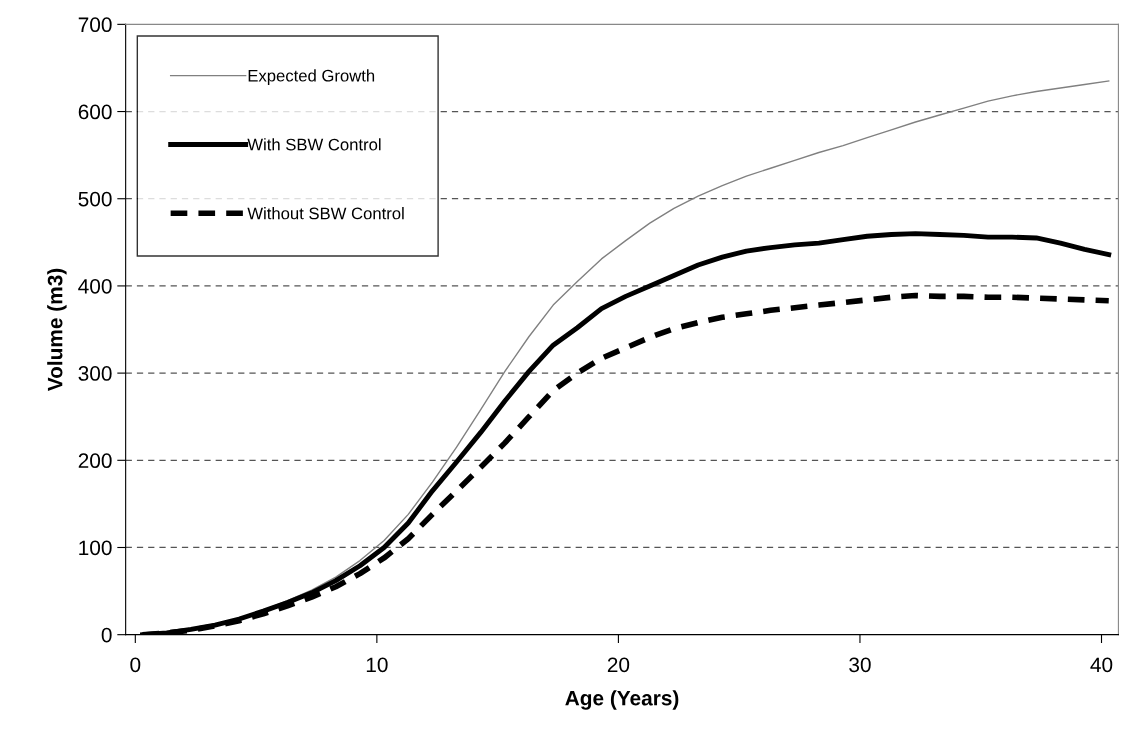 The width and height of the screenshot is (1132, 738). Describe the element at coordinates (95, 286) in the screenshot. I see `y-tick-label: 400` at that location.